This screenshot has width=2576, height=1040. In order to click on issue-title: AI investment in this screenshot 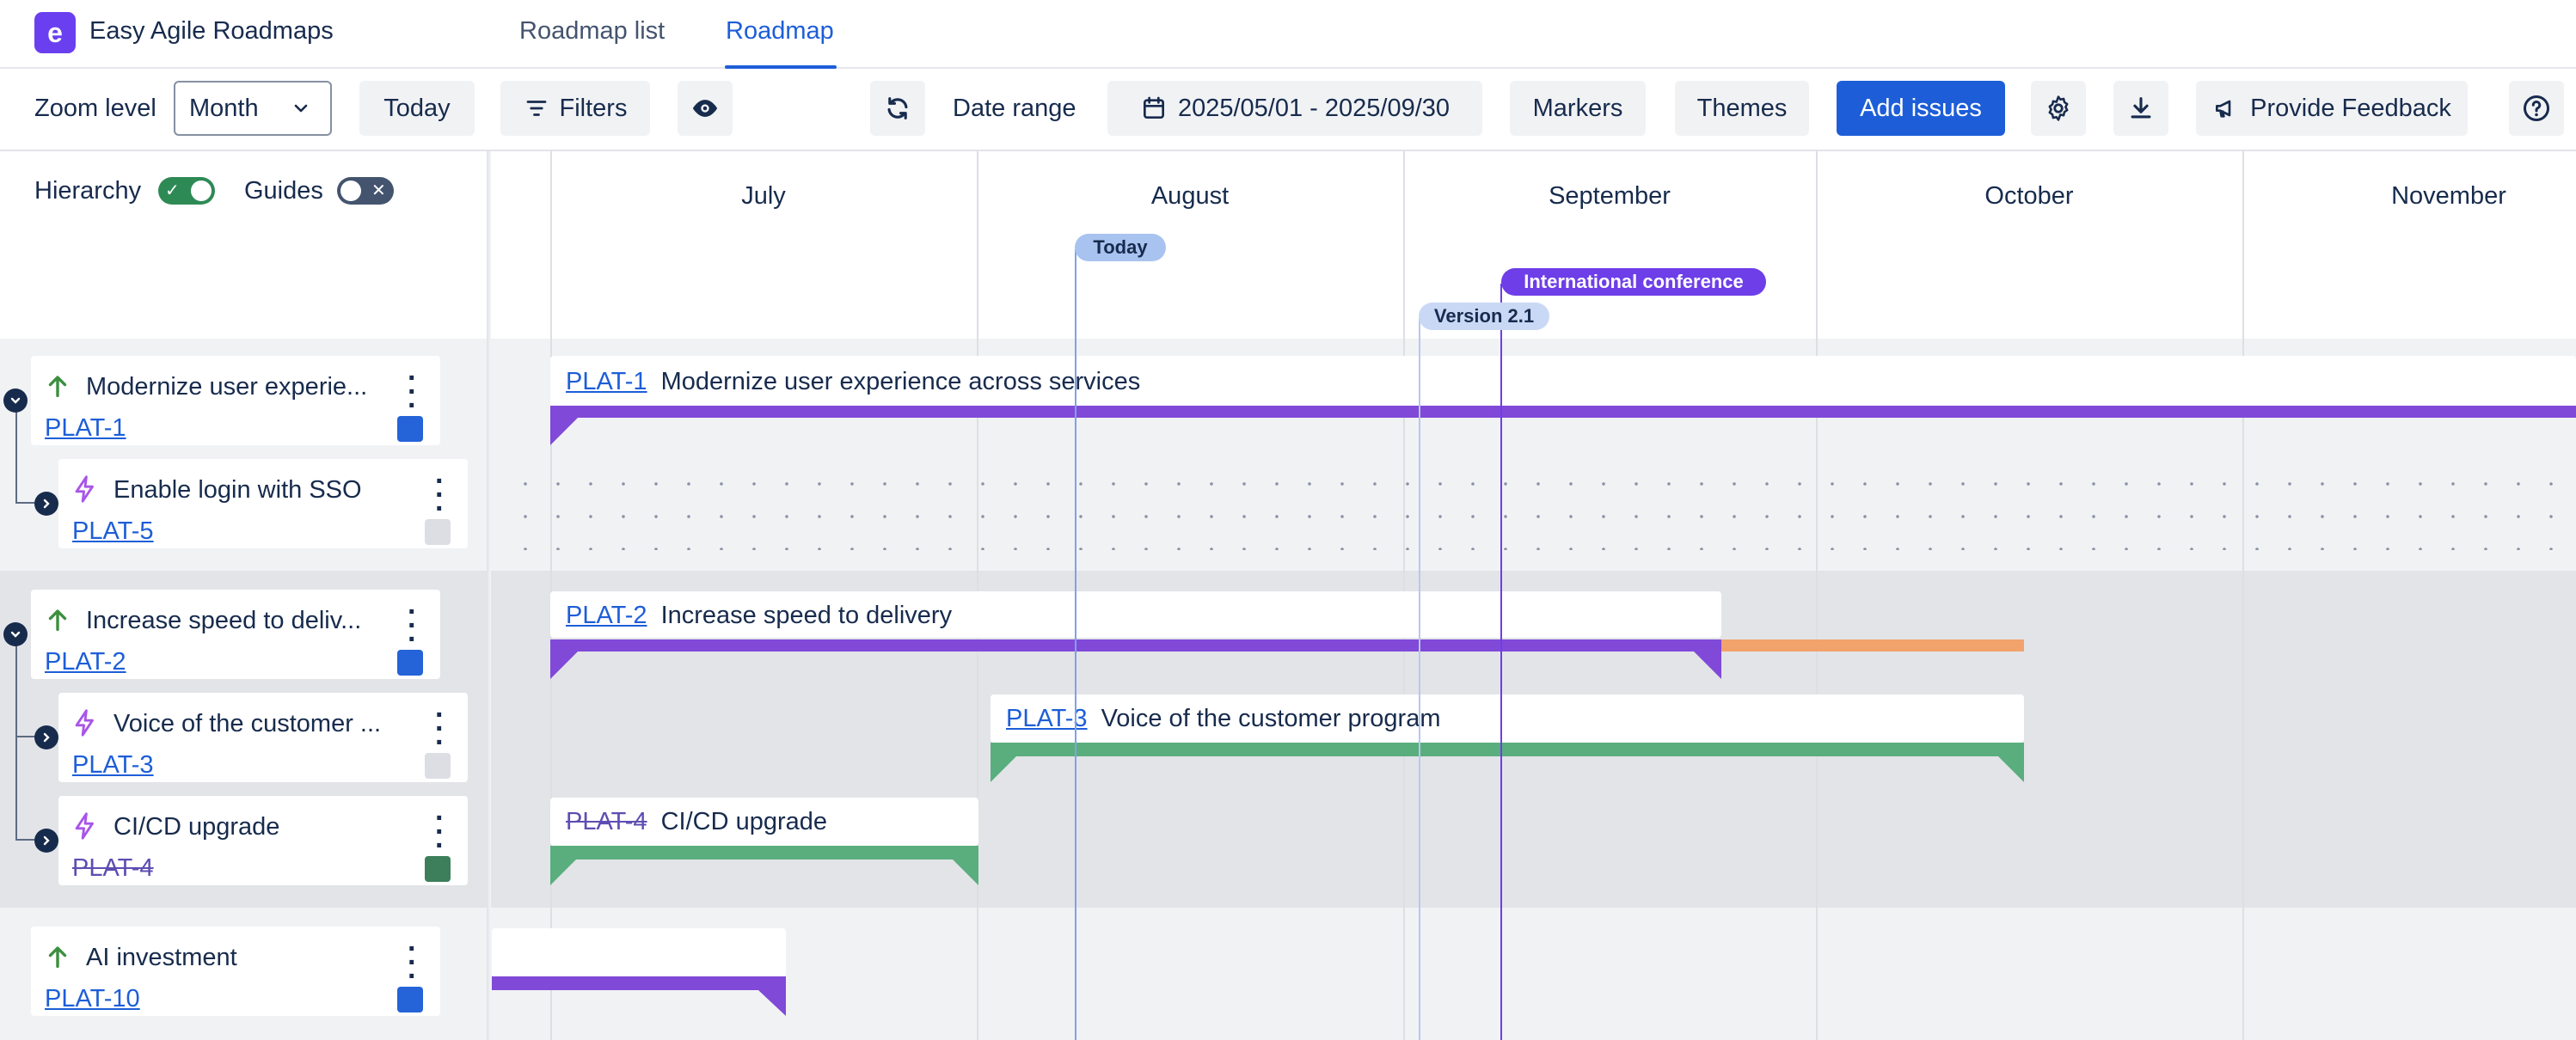, I will do `click(161, 957)`.